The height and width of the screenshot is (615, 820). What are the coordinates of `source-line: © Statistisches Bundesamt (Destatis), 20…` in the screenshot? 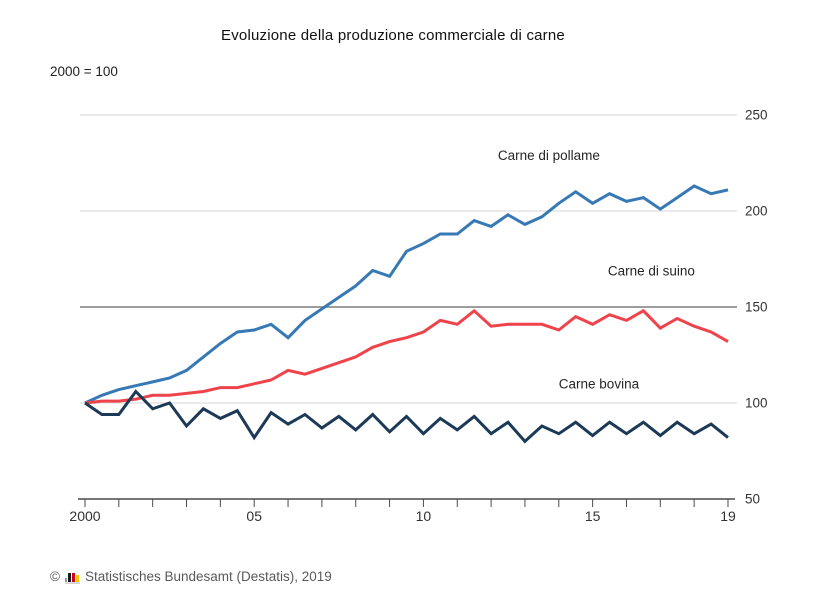 It's located at (191, 576).